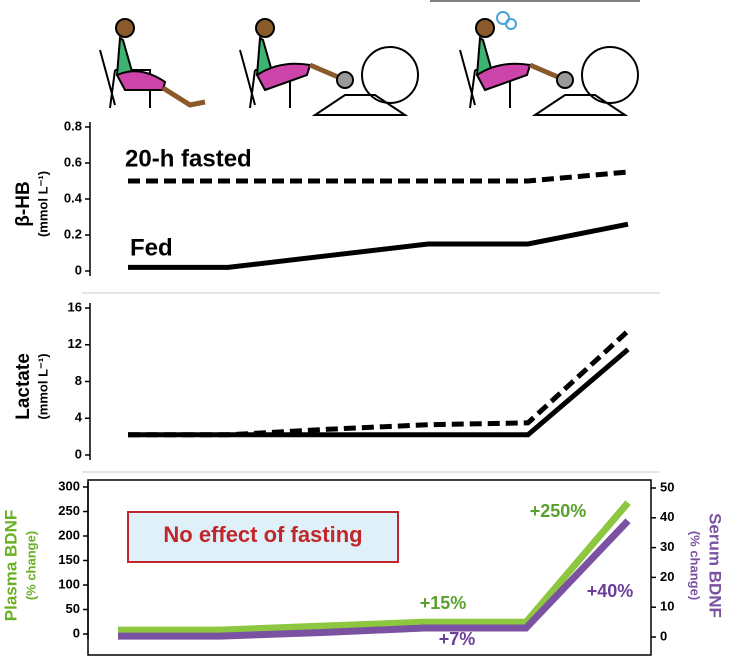 The height and width of the screenshot is (666, 730). I want to click on y-axis-units: (% change), so click(30, 565).